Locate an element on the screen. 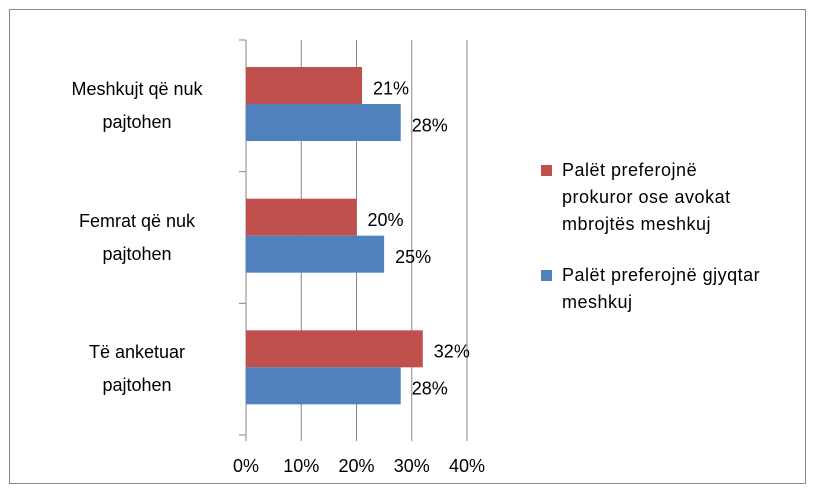 The image size is (814, 492). y-tick-label: Femrat që nuk pajtohen is located at coordinates (137, 237).